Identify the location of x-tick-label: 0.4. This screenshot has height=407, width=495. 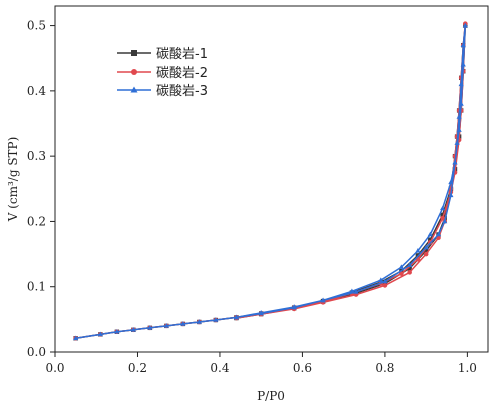
(219, 368).